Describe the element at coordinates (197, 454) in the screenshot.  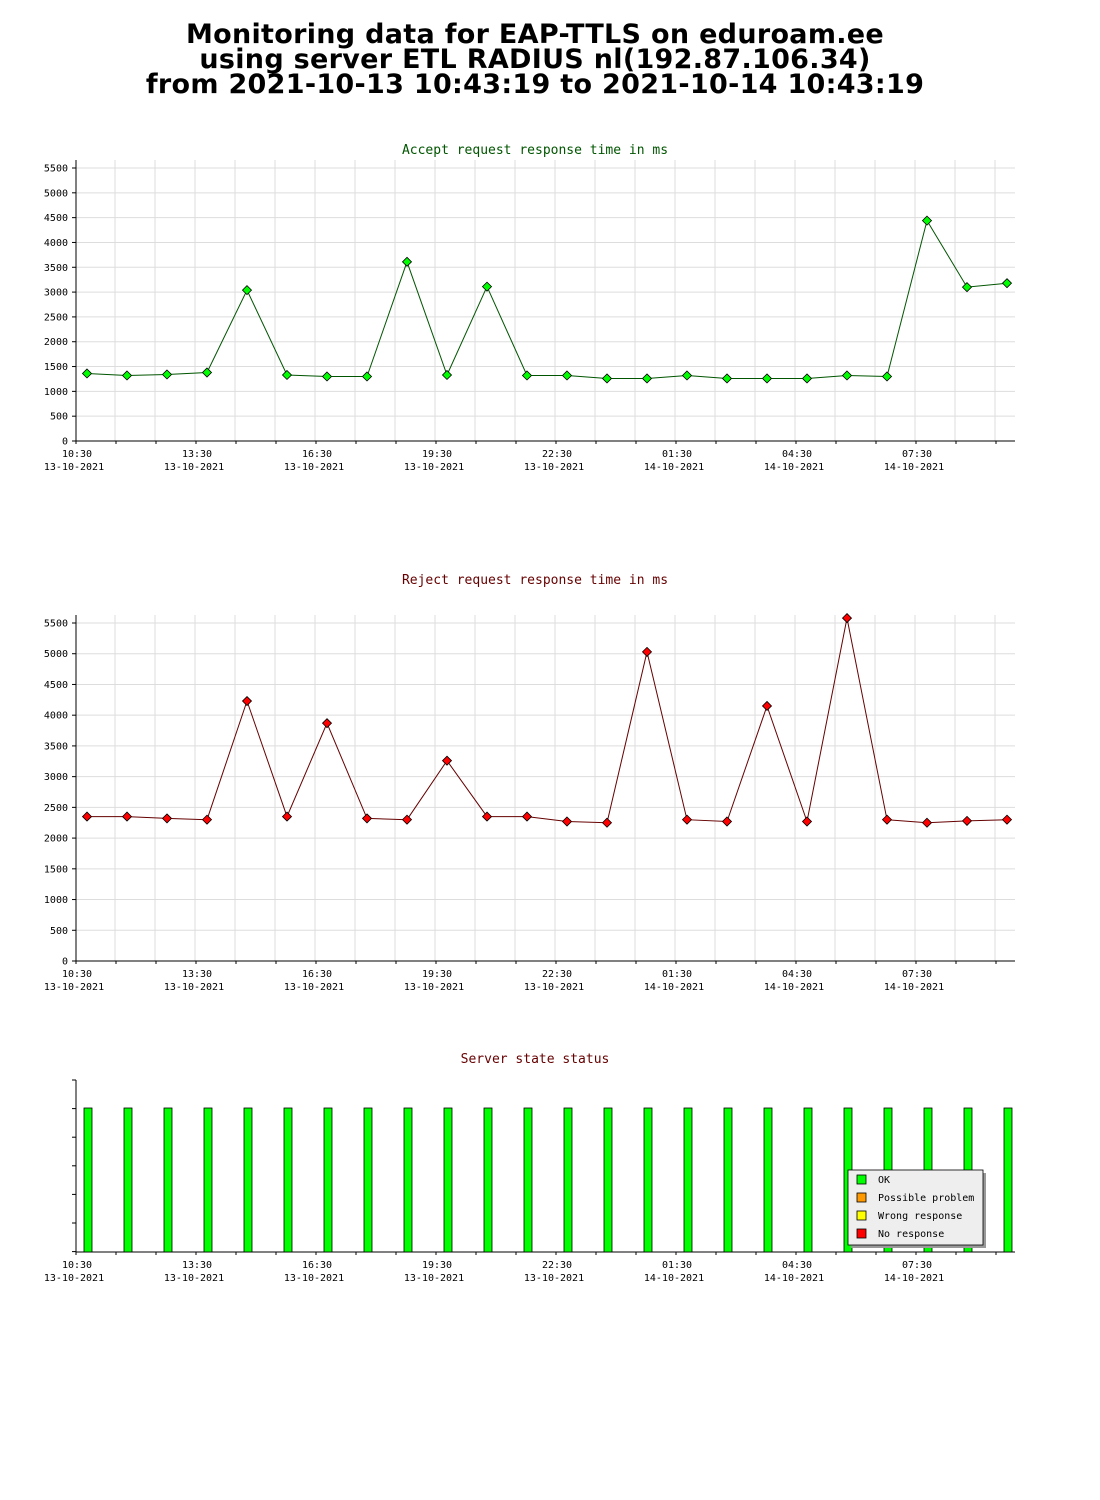
I see `accept-x-tick-time: 13:30` at that location.